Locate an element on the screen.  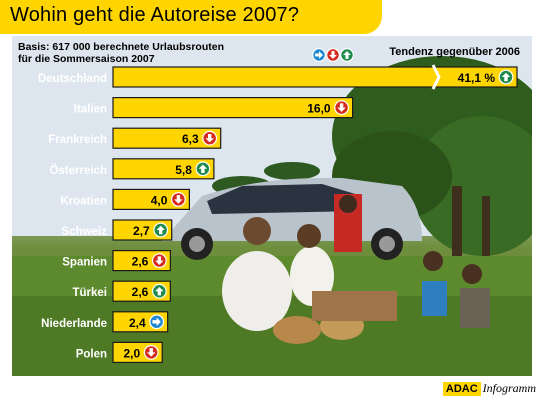
value-label: 16,0 is located at coordinates (319, 109).